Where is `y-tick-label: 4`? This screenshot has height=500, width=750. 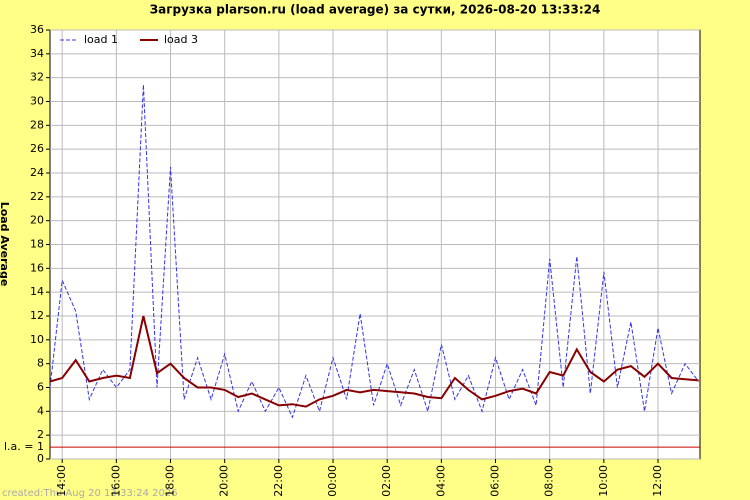
y-tick-label: 4 is located at coordinates (40, 410).